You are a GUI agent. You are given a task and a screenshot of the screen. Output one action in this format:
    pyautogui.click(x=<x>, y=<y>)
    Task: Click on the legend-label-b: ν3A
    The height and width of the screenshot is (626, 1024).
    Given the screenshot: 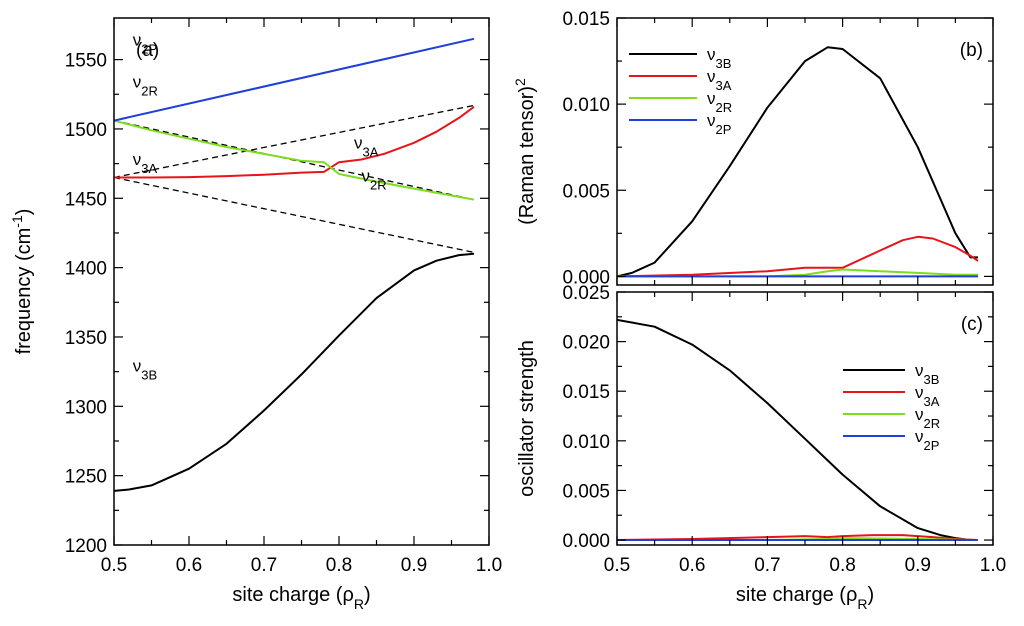 What is the action you would take?
    pyautogui.click(x=719, y=80)
    